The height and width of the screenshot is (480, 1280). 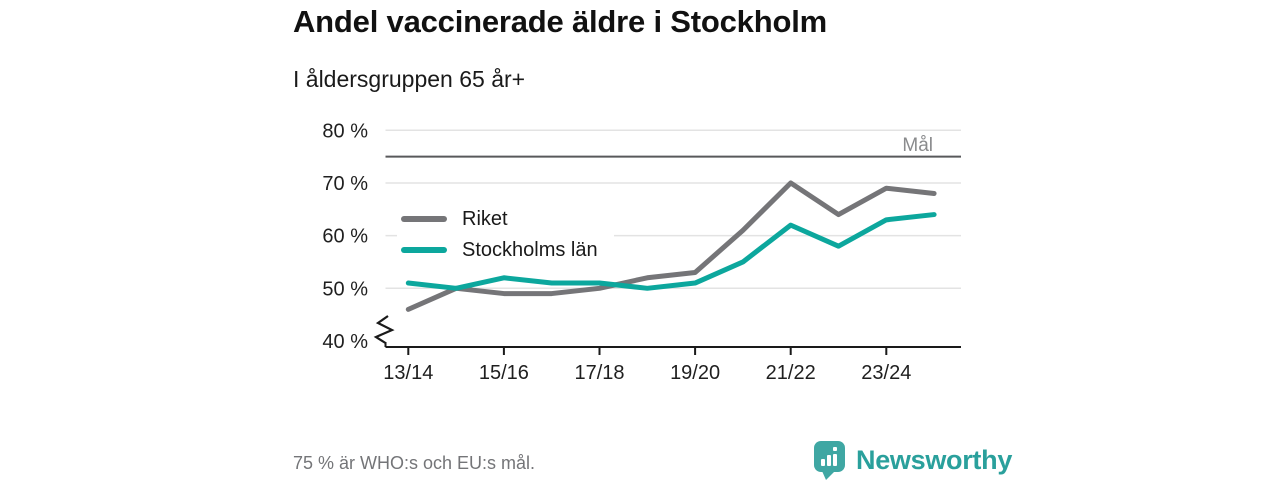 I want to click on x-tick-label: 17/18, so click(x=599, y=373).